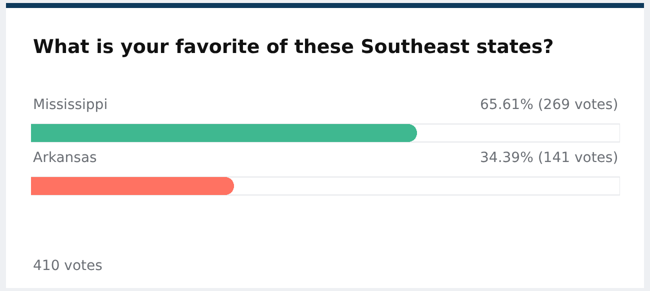  Describe the element at coordinates (65, 158) in the screenshot. I see `y-tick-label: Arkansas` at that location.